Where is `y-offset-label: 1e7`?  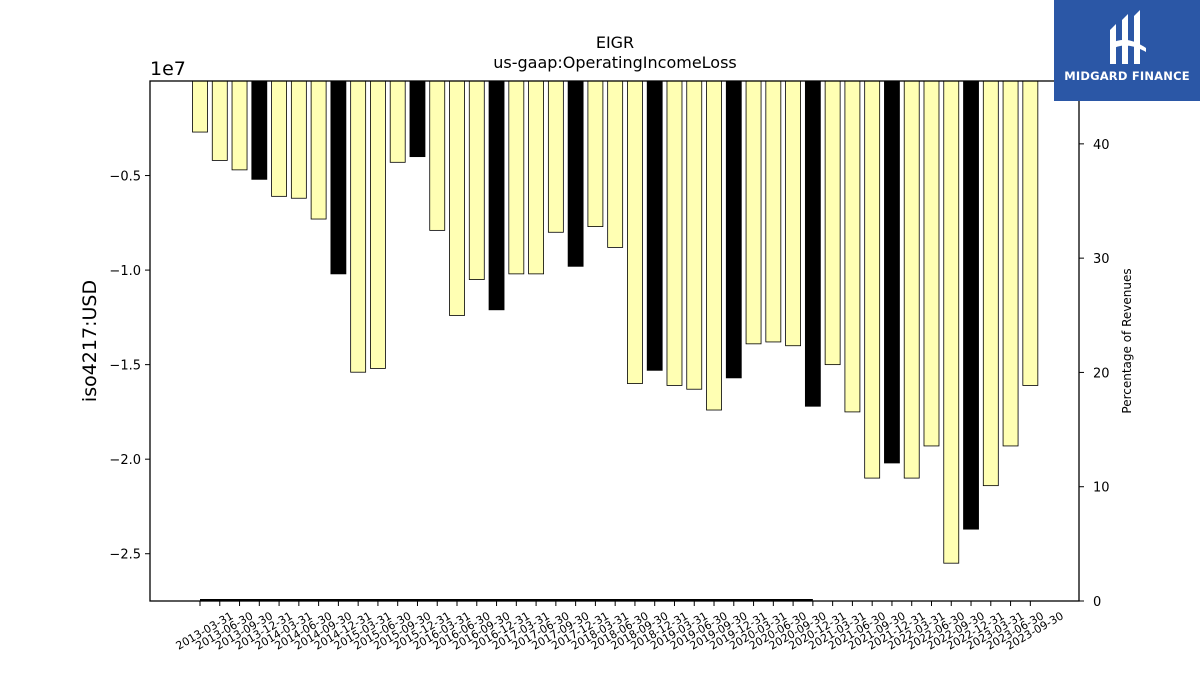 y-offset-label: 1e7 is located at coordinates (168, 69).